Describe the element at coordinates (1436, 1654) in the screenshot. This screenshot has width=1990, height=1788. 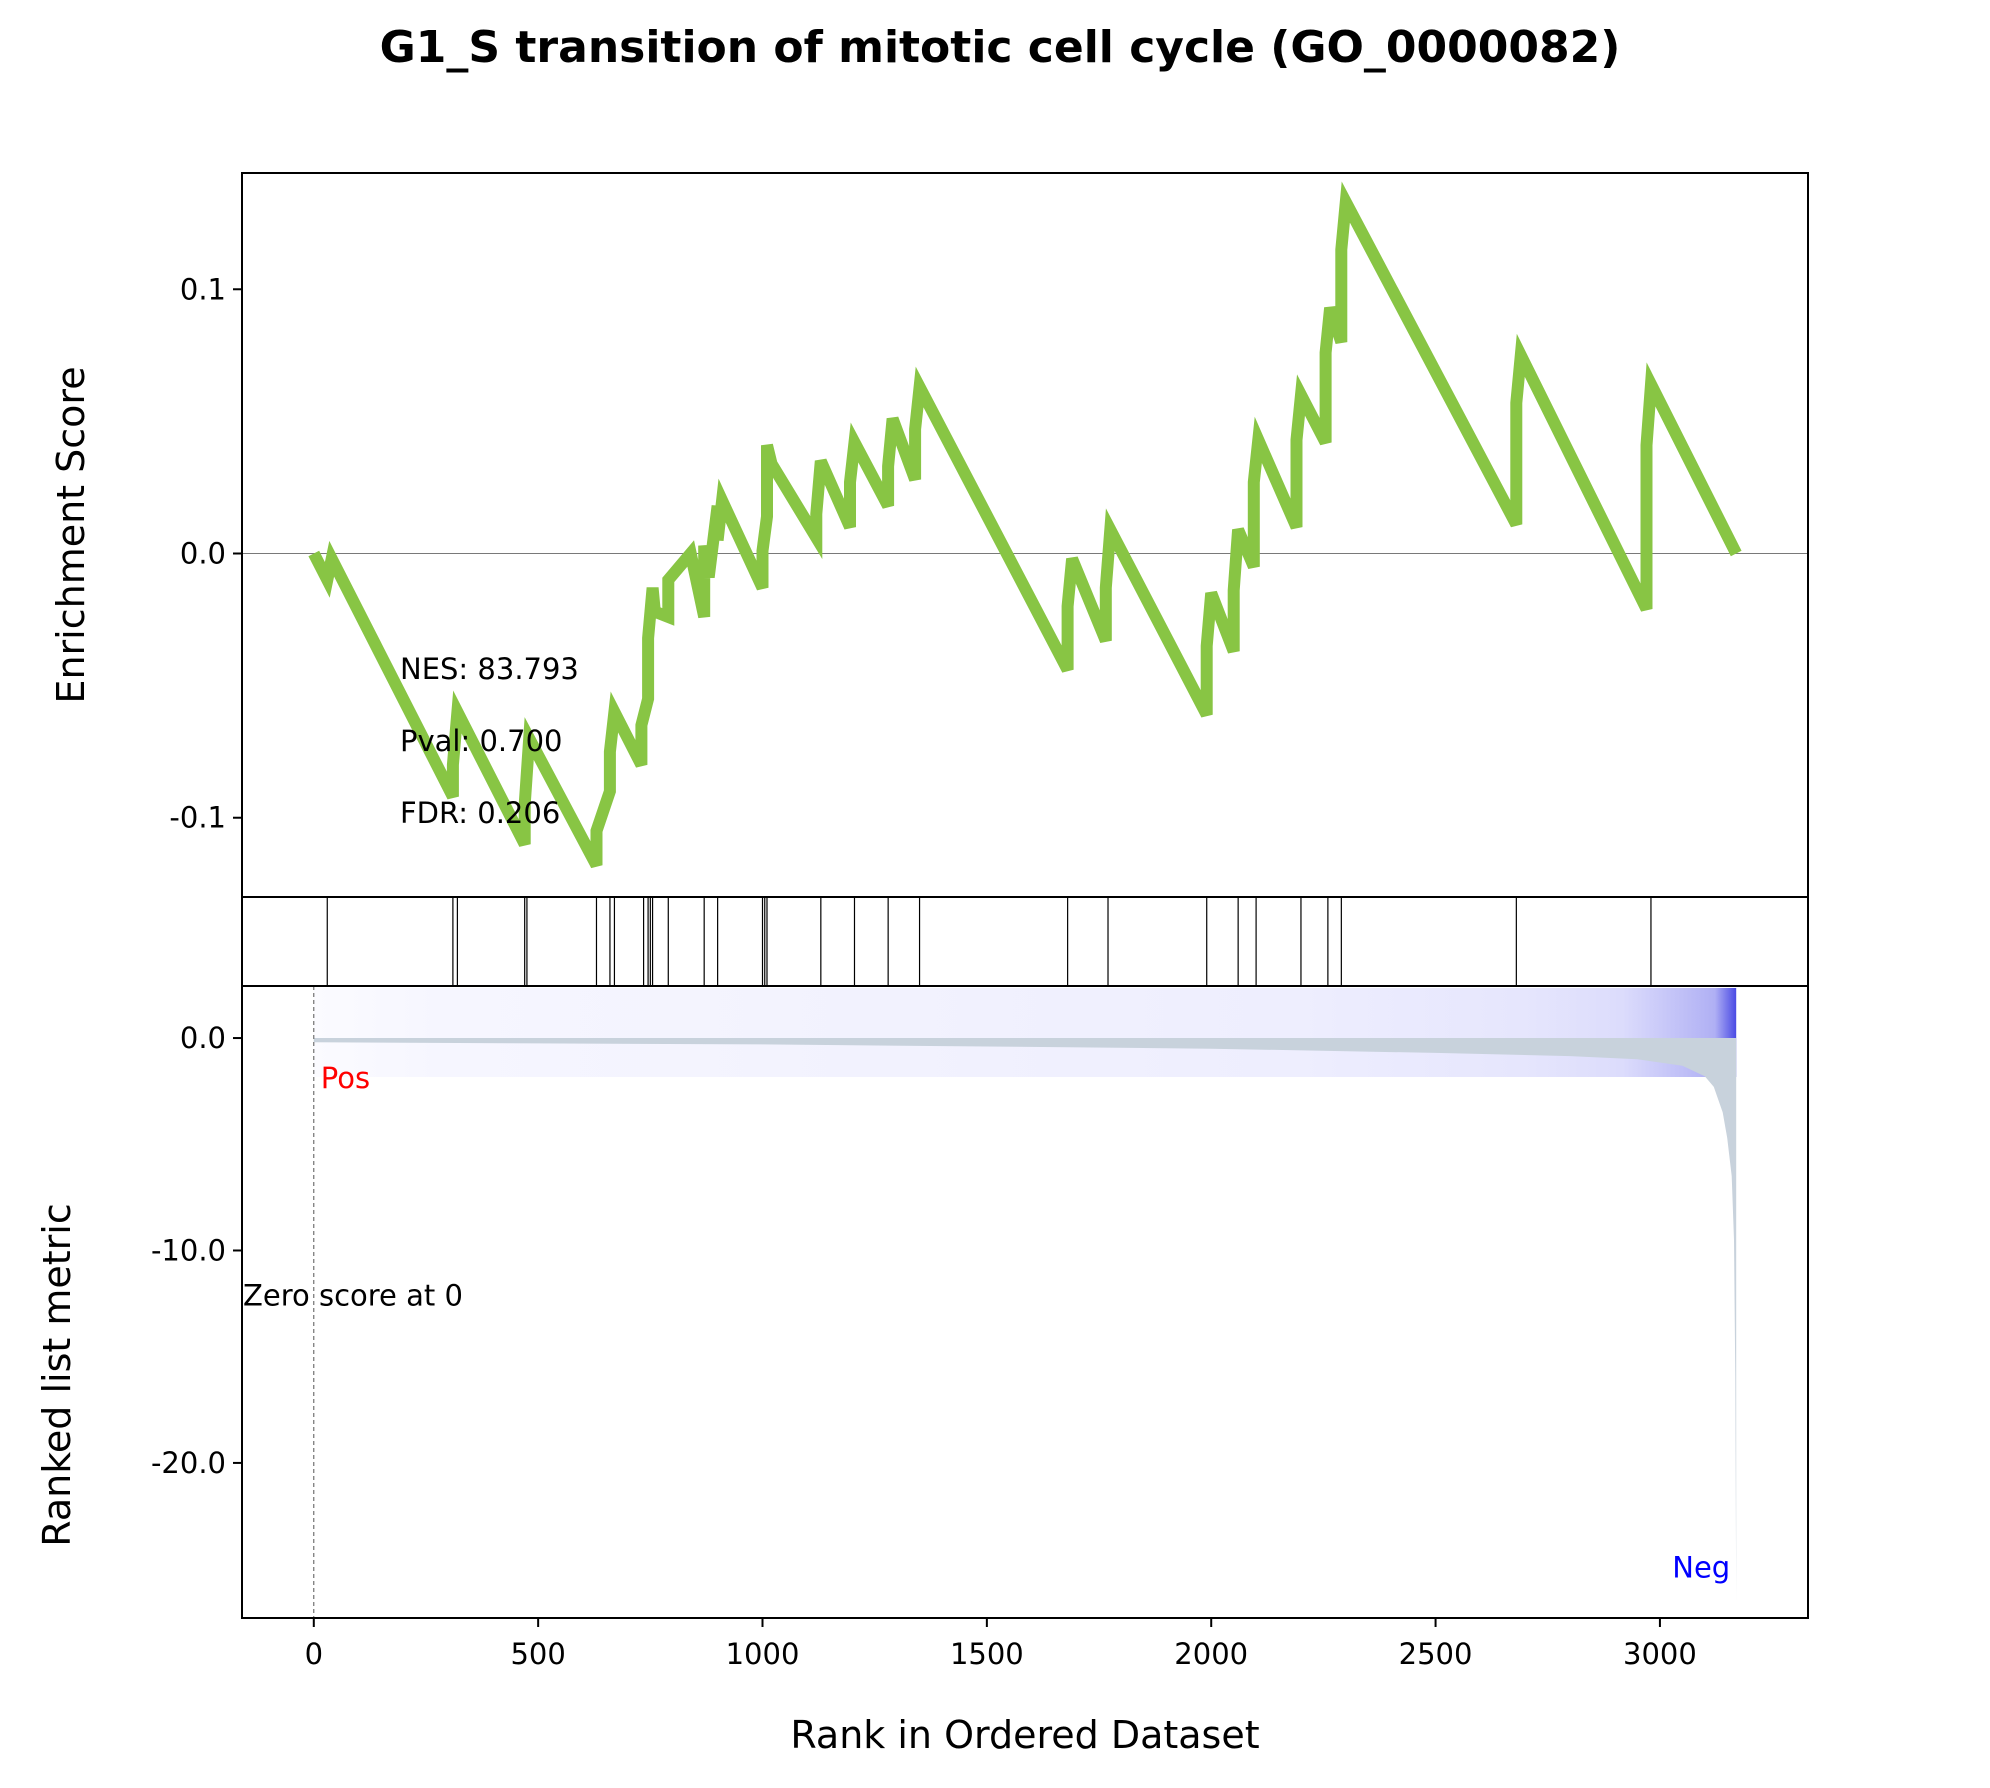
I see `x-tick-label: 2500` at that location.